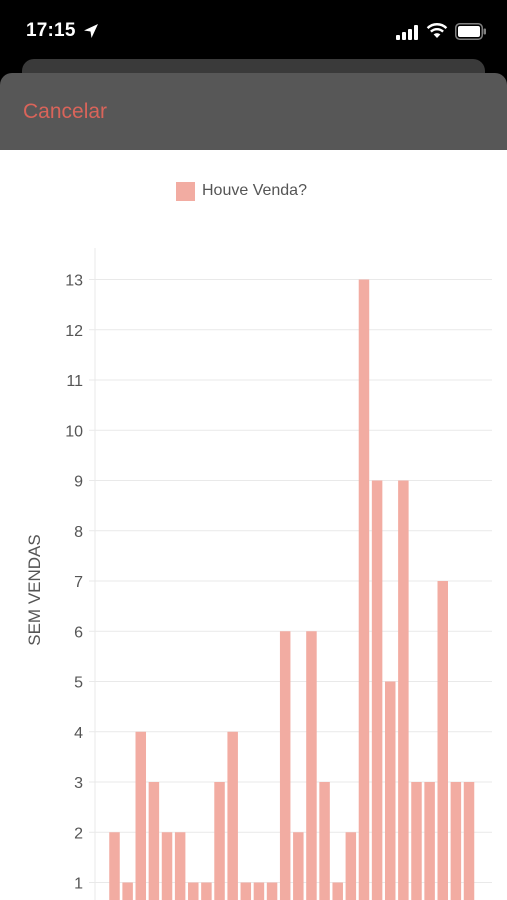  I want to click on y-tick-label: 4, so click(78, 733).